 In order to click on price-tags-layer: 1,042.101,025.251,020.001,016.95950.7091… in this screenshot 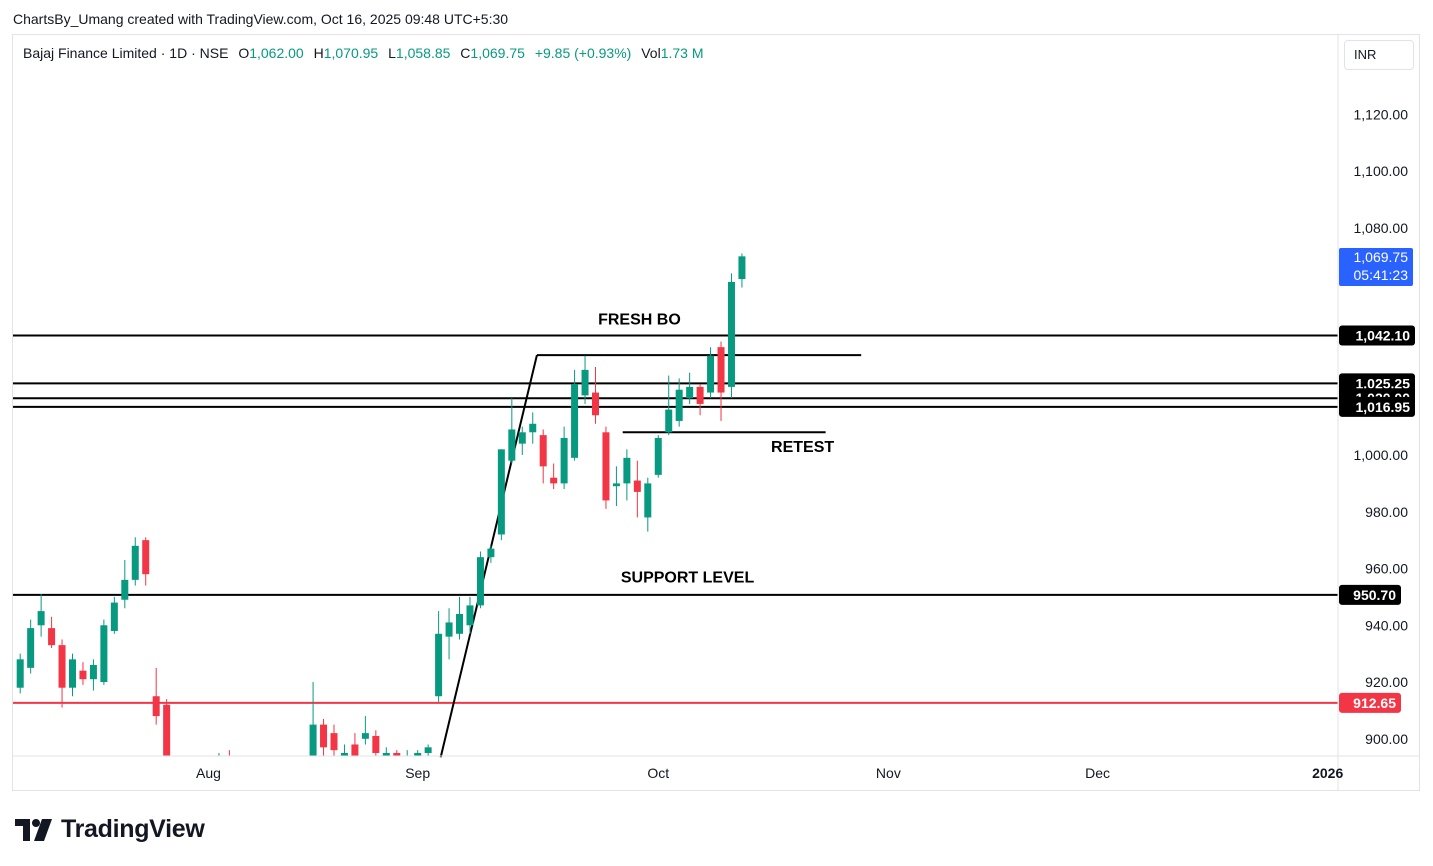, I will do `click(1377, 480)`.